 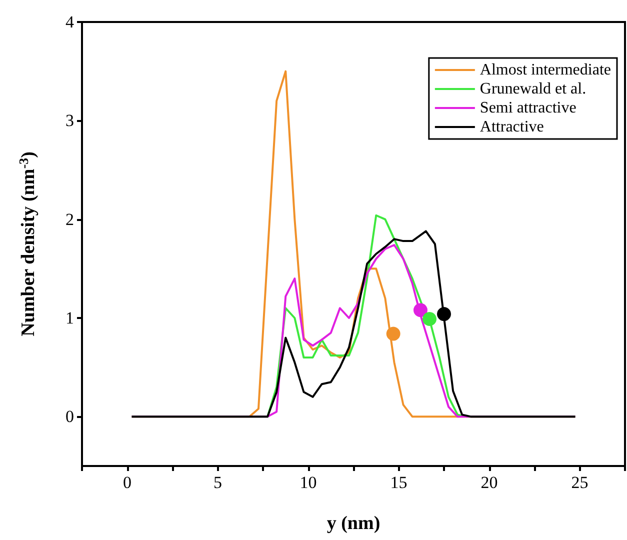 I want to click on x-tick-label: 5, so click(x=218, y=482).